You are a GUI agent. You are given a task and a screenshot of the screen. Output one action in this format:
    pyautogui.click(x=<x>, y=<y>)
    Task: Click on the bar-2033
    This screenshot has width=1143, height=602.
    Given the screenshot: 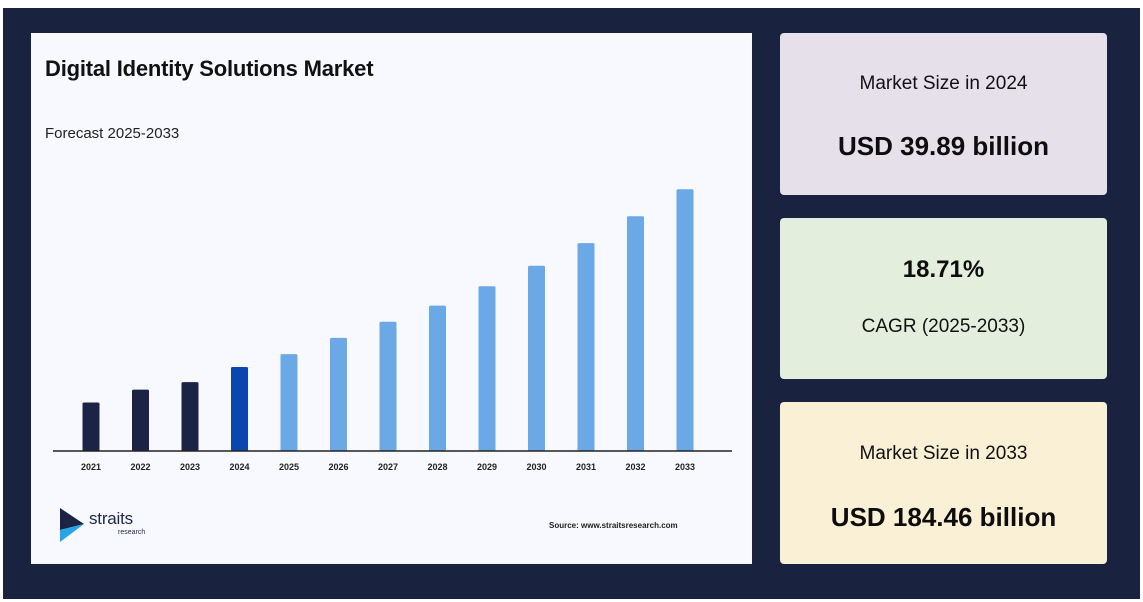 What is the action you would take?
    pyautogui.click(x=685, y=320)
    